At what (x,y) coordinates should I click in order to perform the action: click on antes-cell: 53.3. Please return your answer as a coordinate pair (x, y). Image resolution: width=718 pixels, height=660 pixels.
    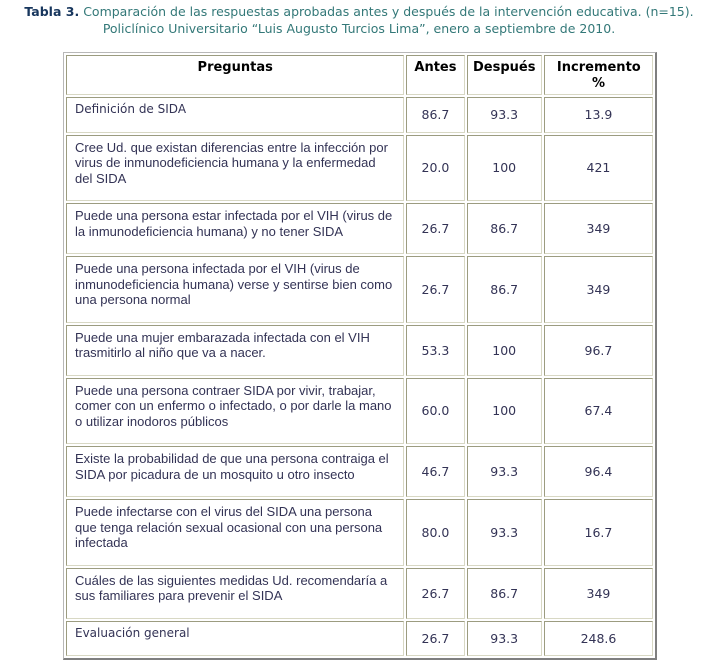
    Looking at the image, I should click on (435, 350).